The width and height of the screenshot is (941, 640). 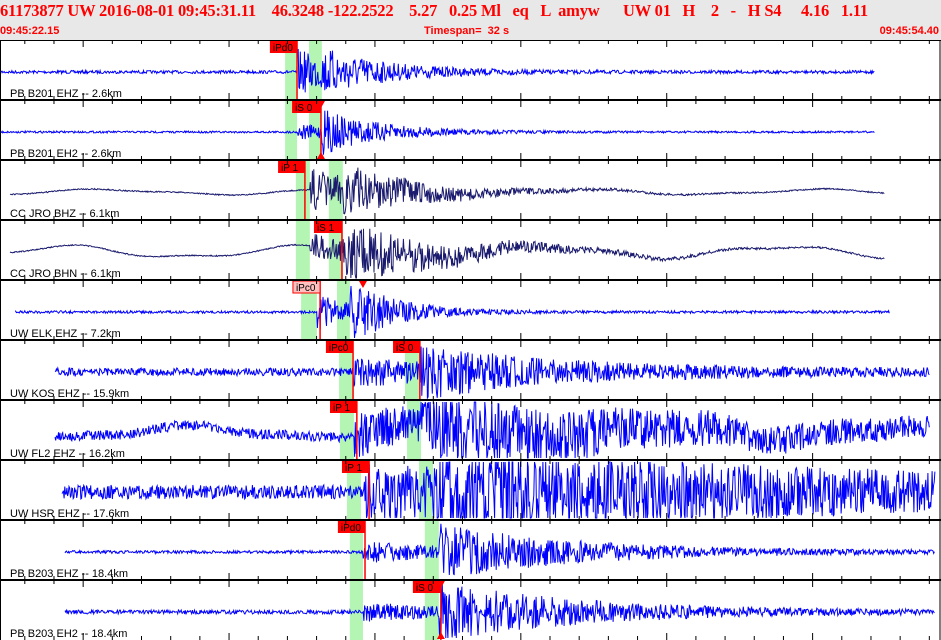 I want to click on station-label: UW KOS EHZ -- 15.9km, so click(x=69, y=394).